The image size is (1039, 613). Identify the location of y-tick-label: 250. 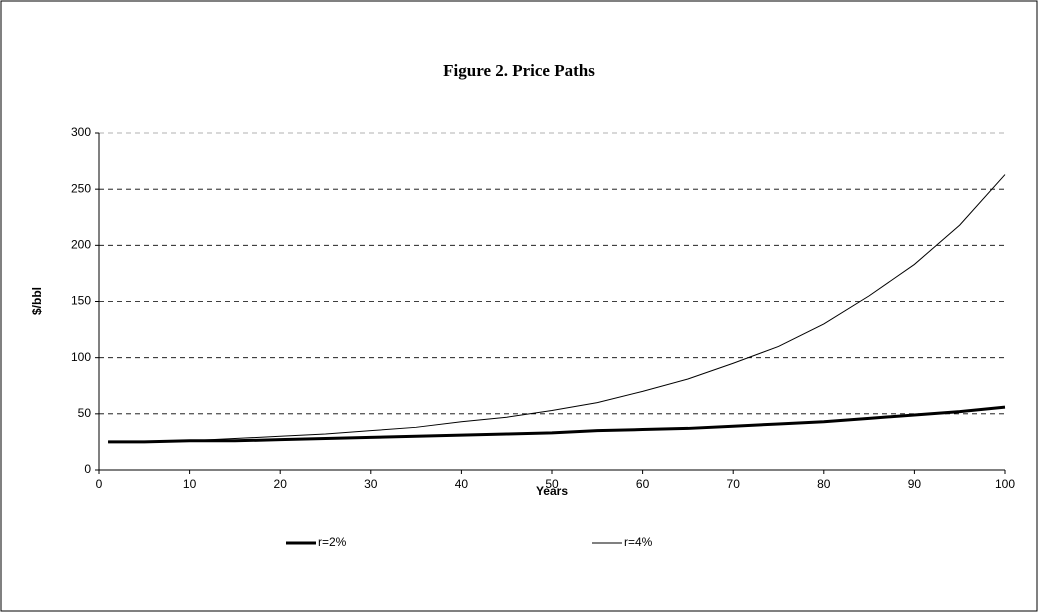
(81, 188).